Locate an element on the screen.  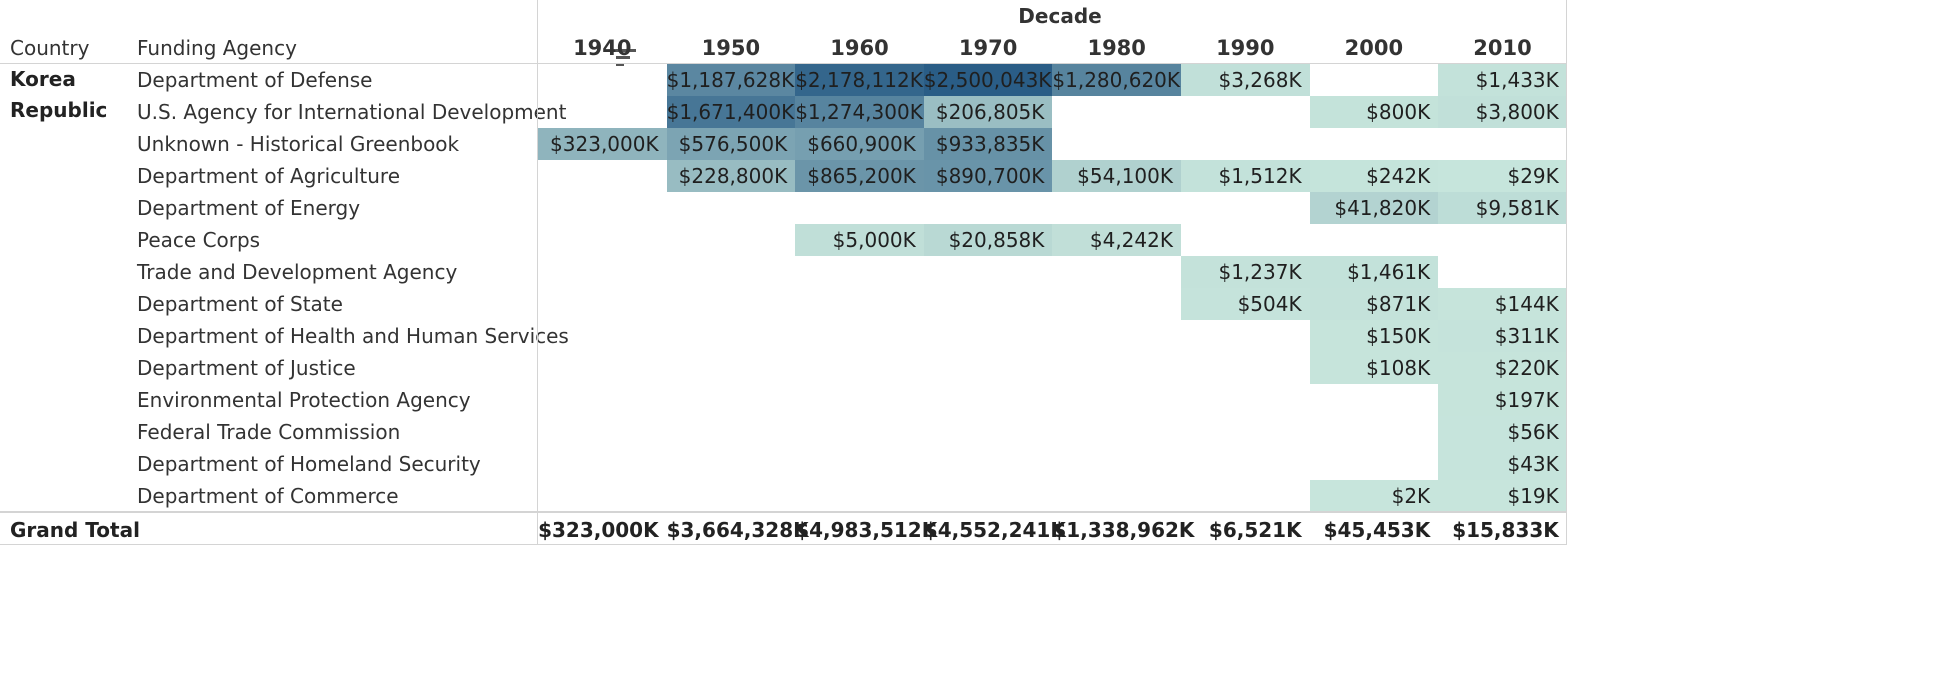
heatmap-cell-department-of-agriculture-2000: $242K is located at coordinates (1374, 176).